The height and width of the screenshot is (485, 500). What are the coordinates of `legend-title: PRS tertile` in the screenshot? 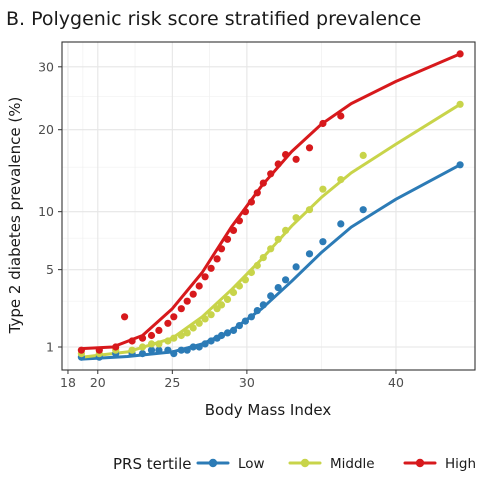 It's located at (152, 464).